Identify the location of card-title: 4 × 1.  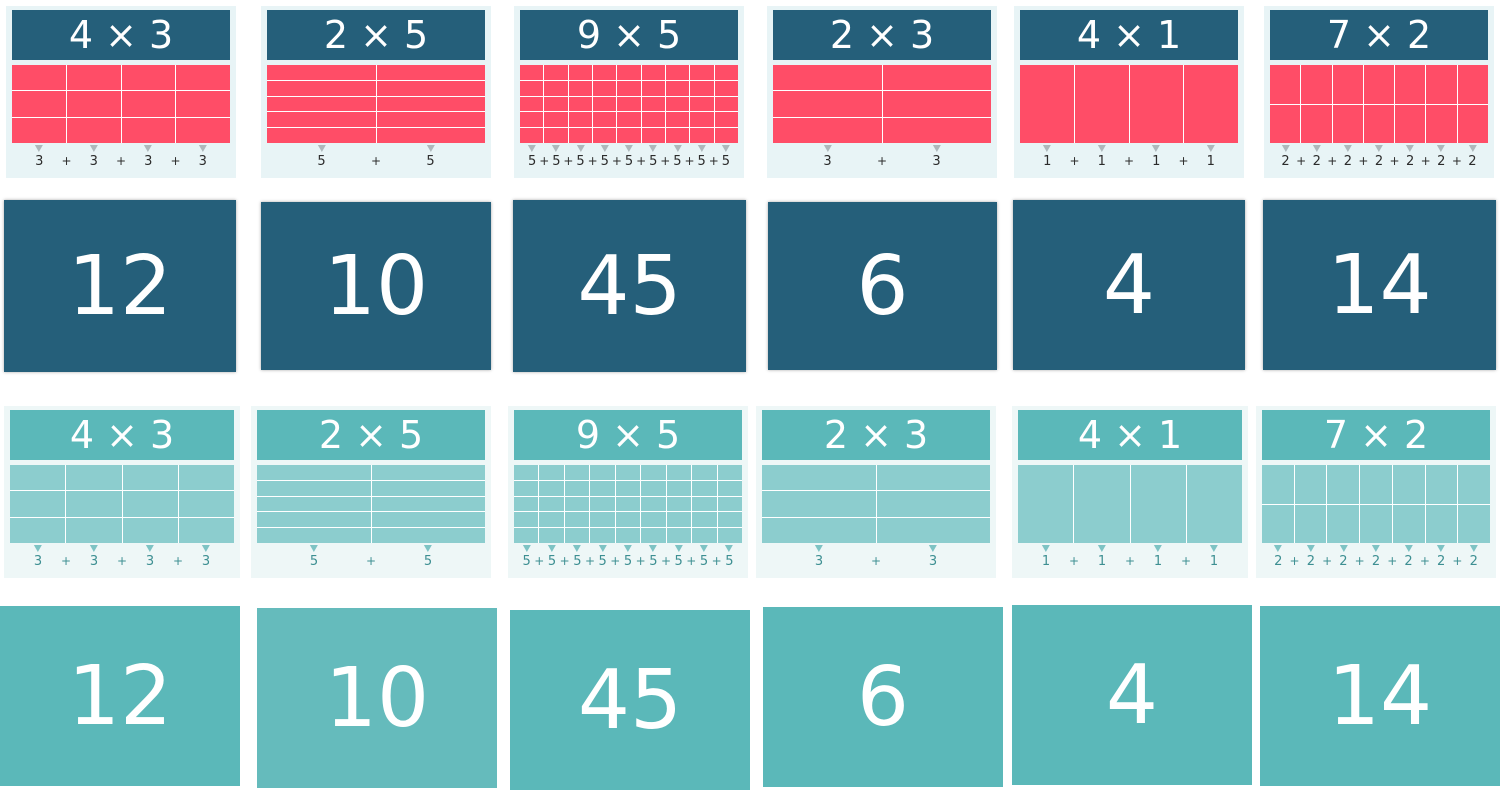
(1129, 35).